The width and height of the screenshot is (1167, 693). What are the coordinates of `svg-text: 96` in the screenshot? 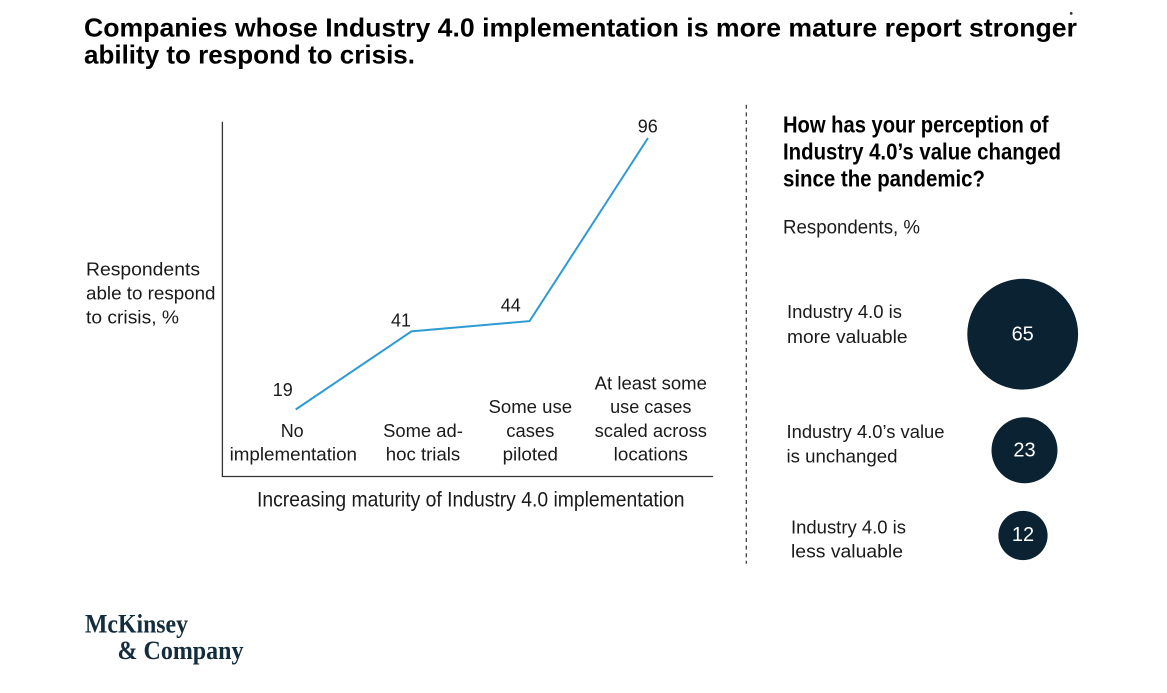 It's located at (648, 127).